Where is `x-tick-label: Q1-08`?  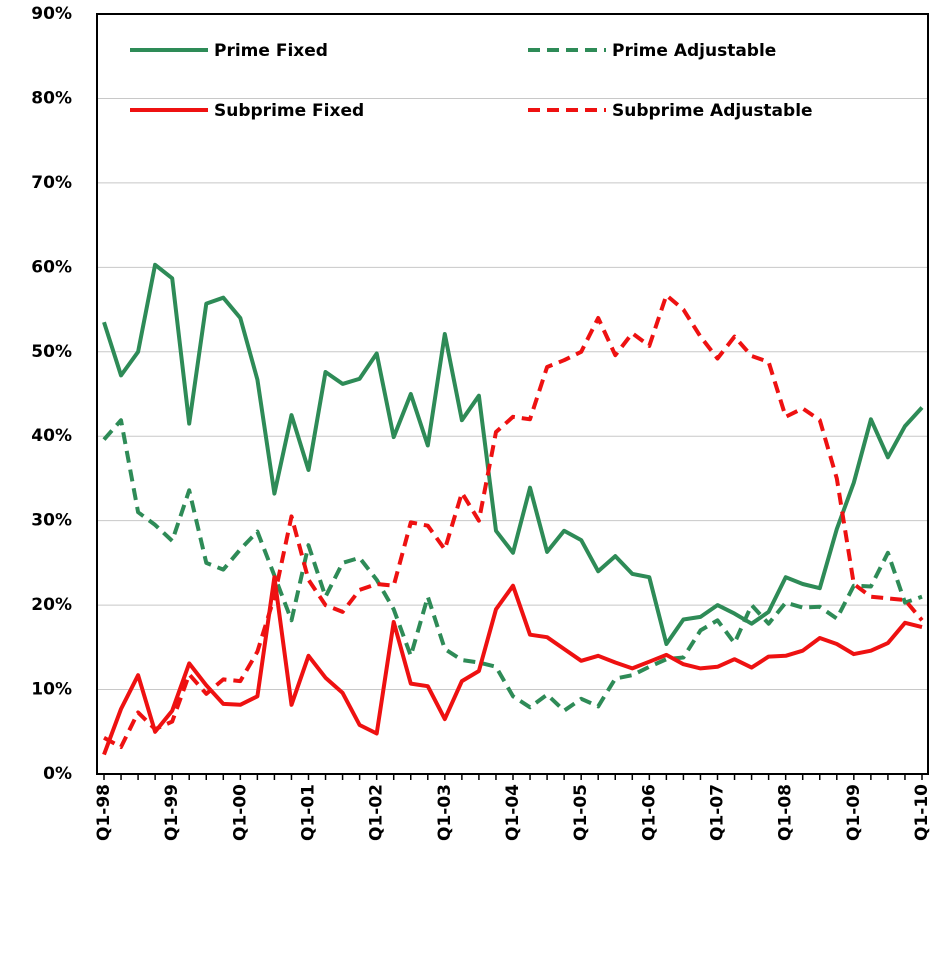 x-tick-label: Q1-08 is located at coordinates (786, 812).